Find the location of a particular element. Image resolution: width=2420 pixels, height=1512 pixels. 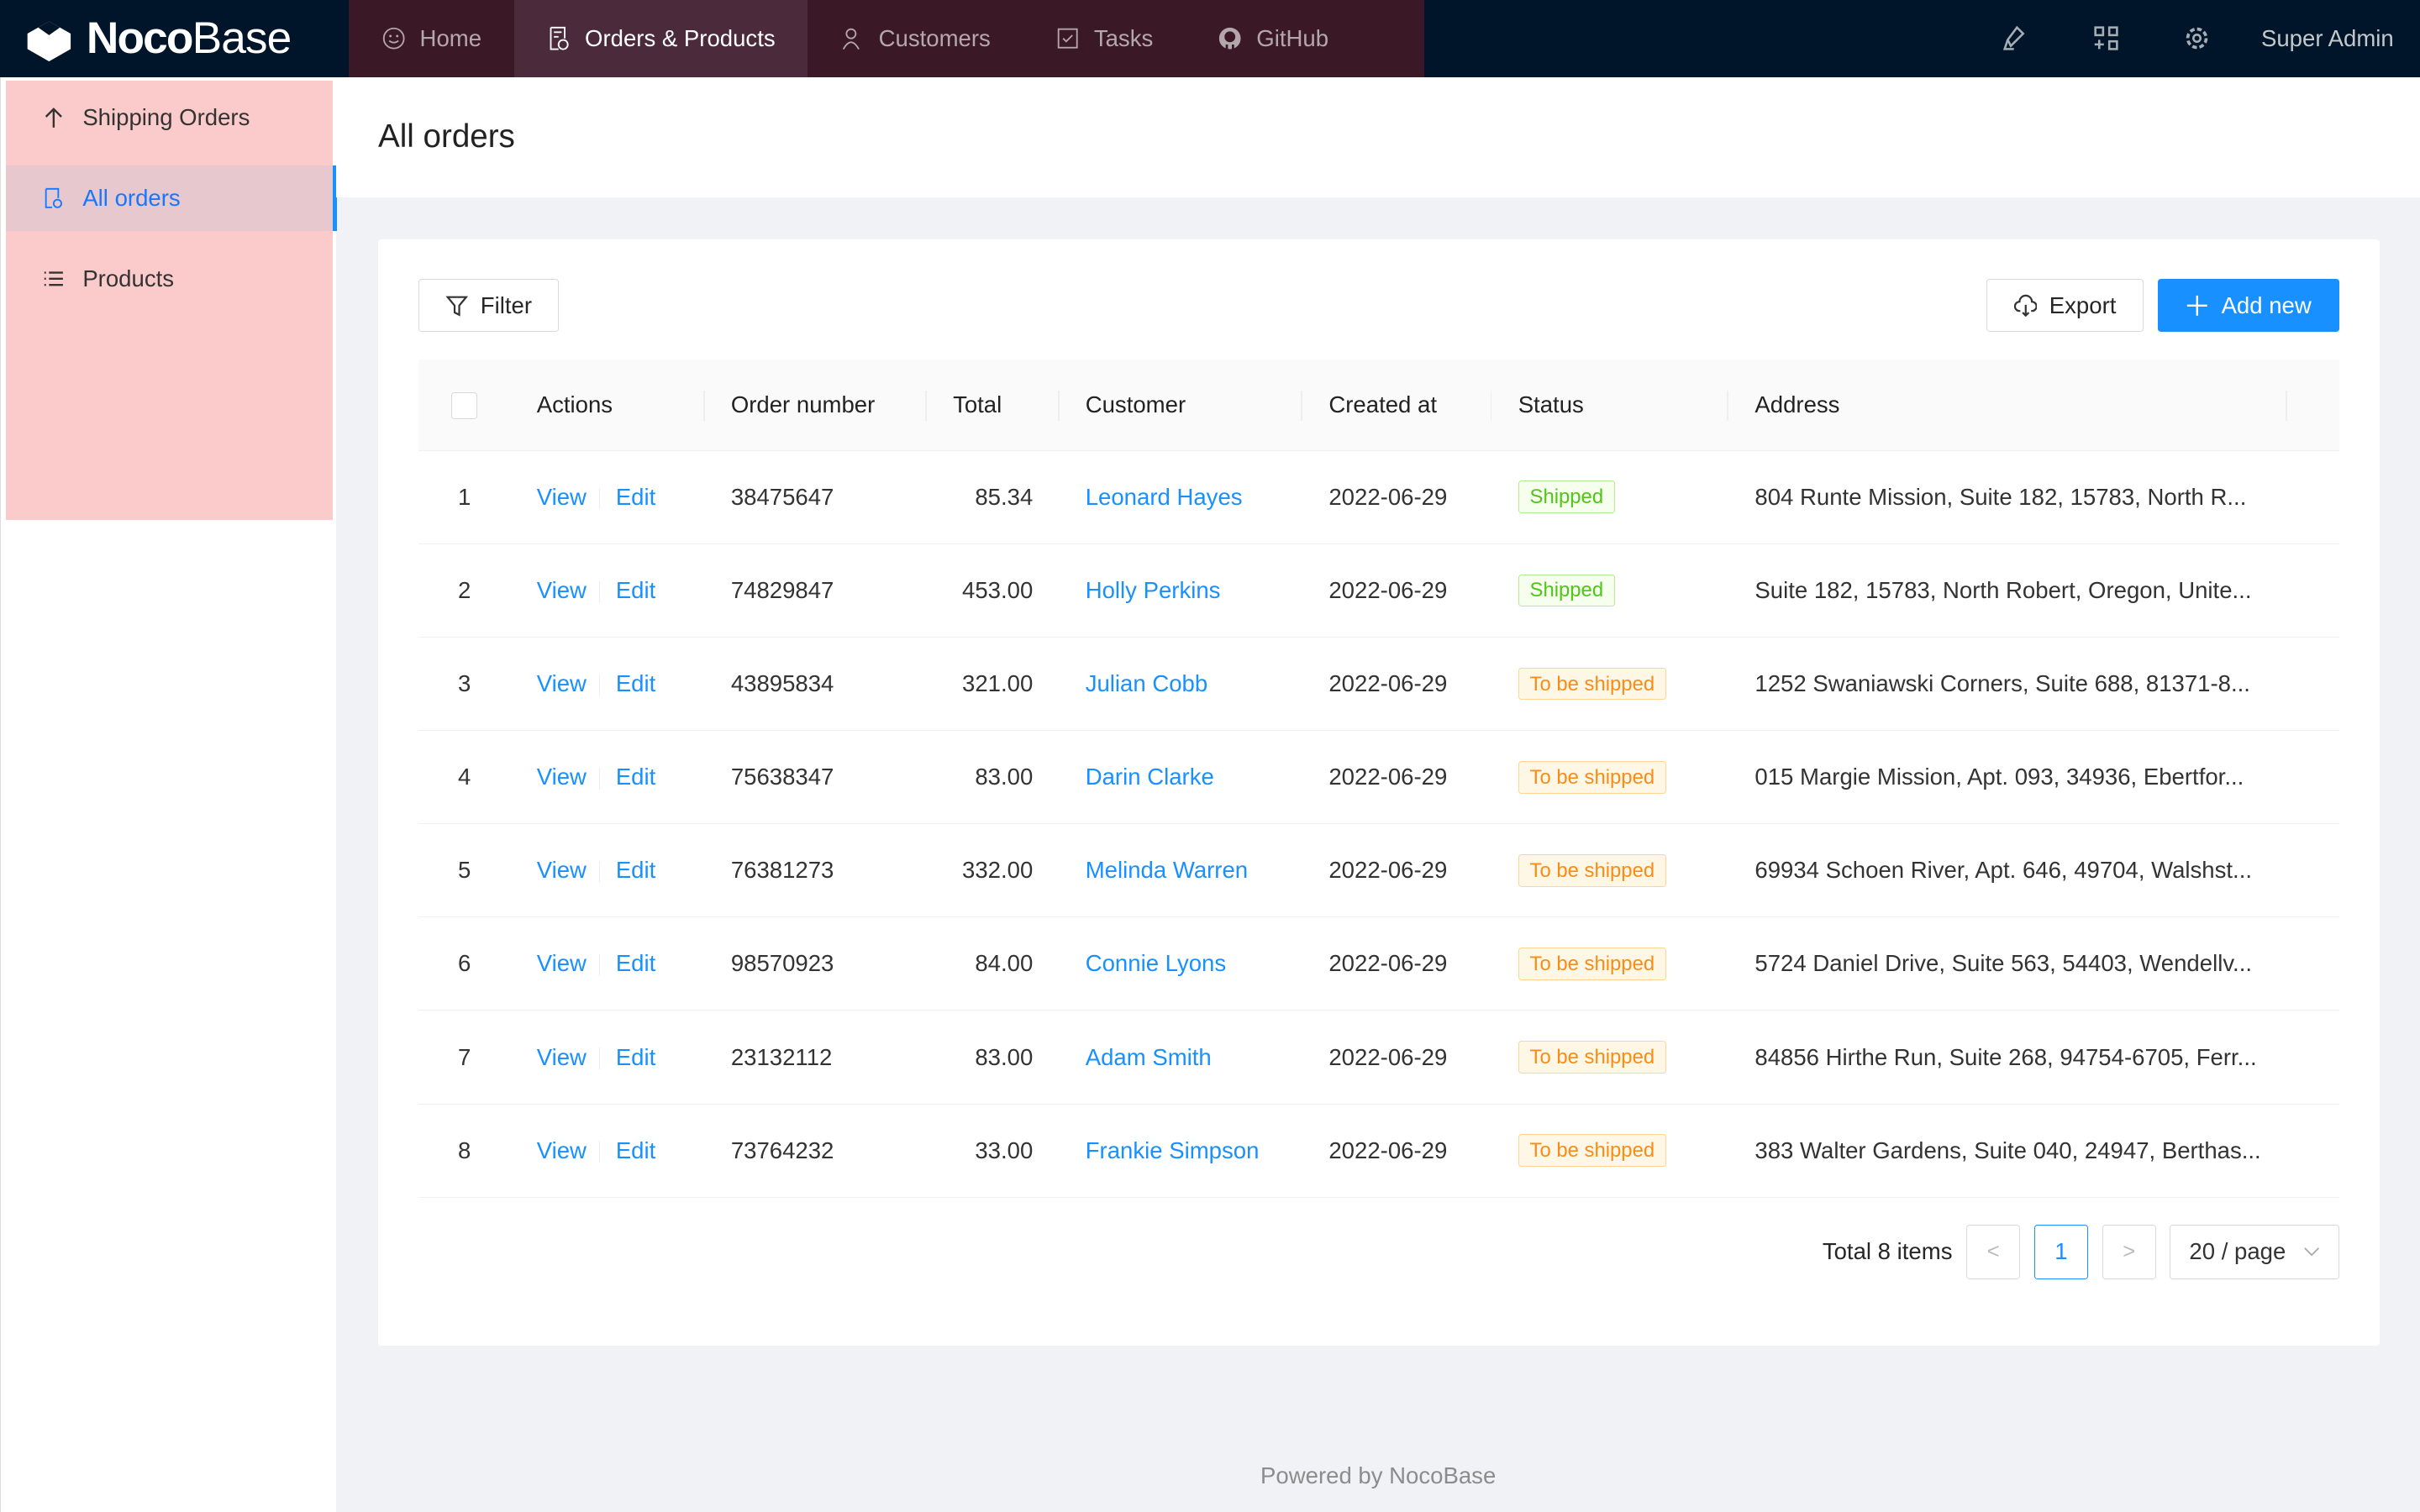

column-header-total: Total is located at coordinates (993, 405).